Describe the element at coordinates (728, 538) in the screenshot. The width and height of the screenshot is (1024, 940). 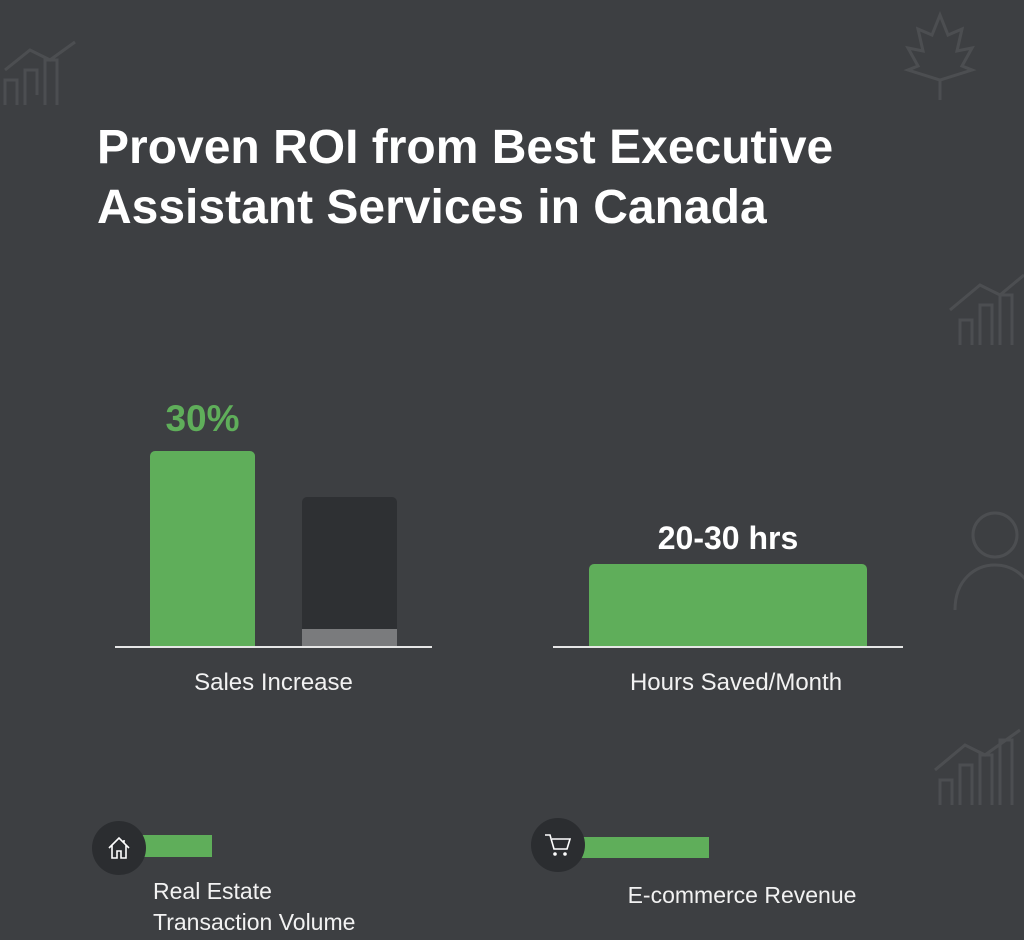
I see `hours-value-label: 20-30 hrs` at that location.